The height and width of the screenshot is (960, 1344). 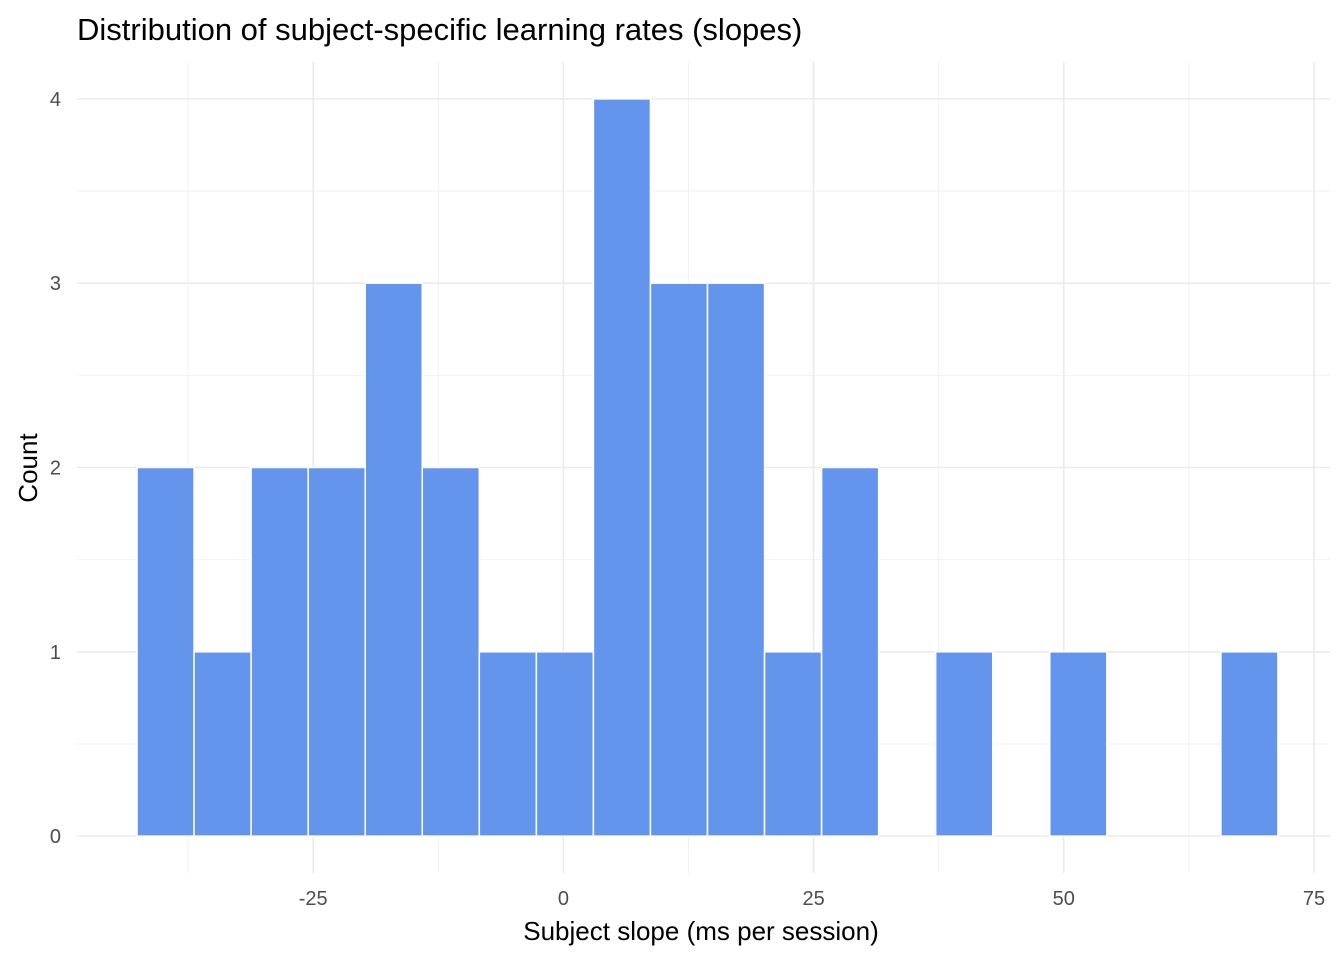 What do you see at coordinates (55, 100) in the screenshot?
I see `y-tick-label: 4` at bounding box center [55, 100].